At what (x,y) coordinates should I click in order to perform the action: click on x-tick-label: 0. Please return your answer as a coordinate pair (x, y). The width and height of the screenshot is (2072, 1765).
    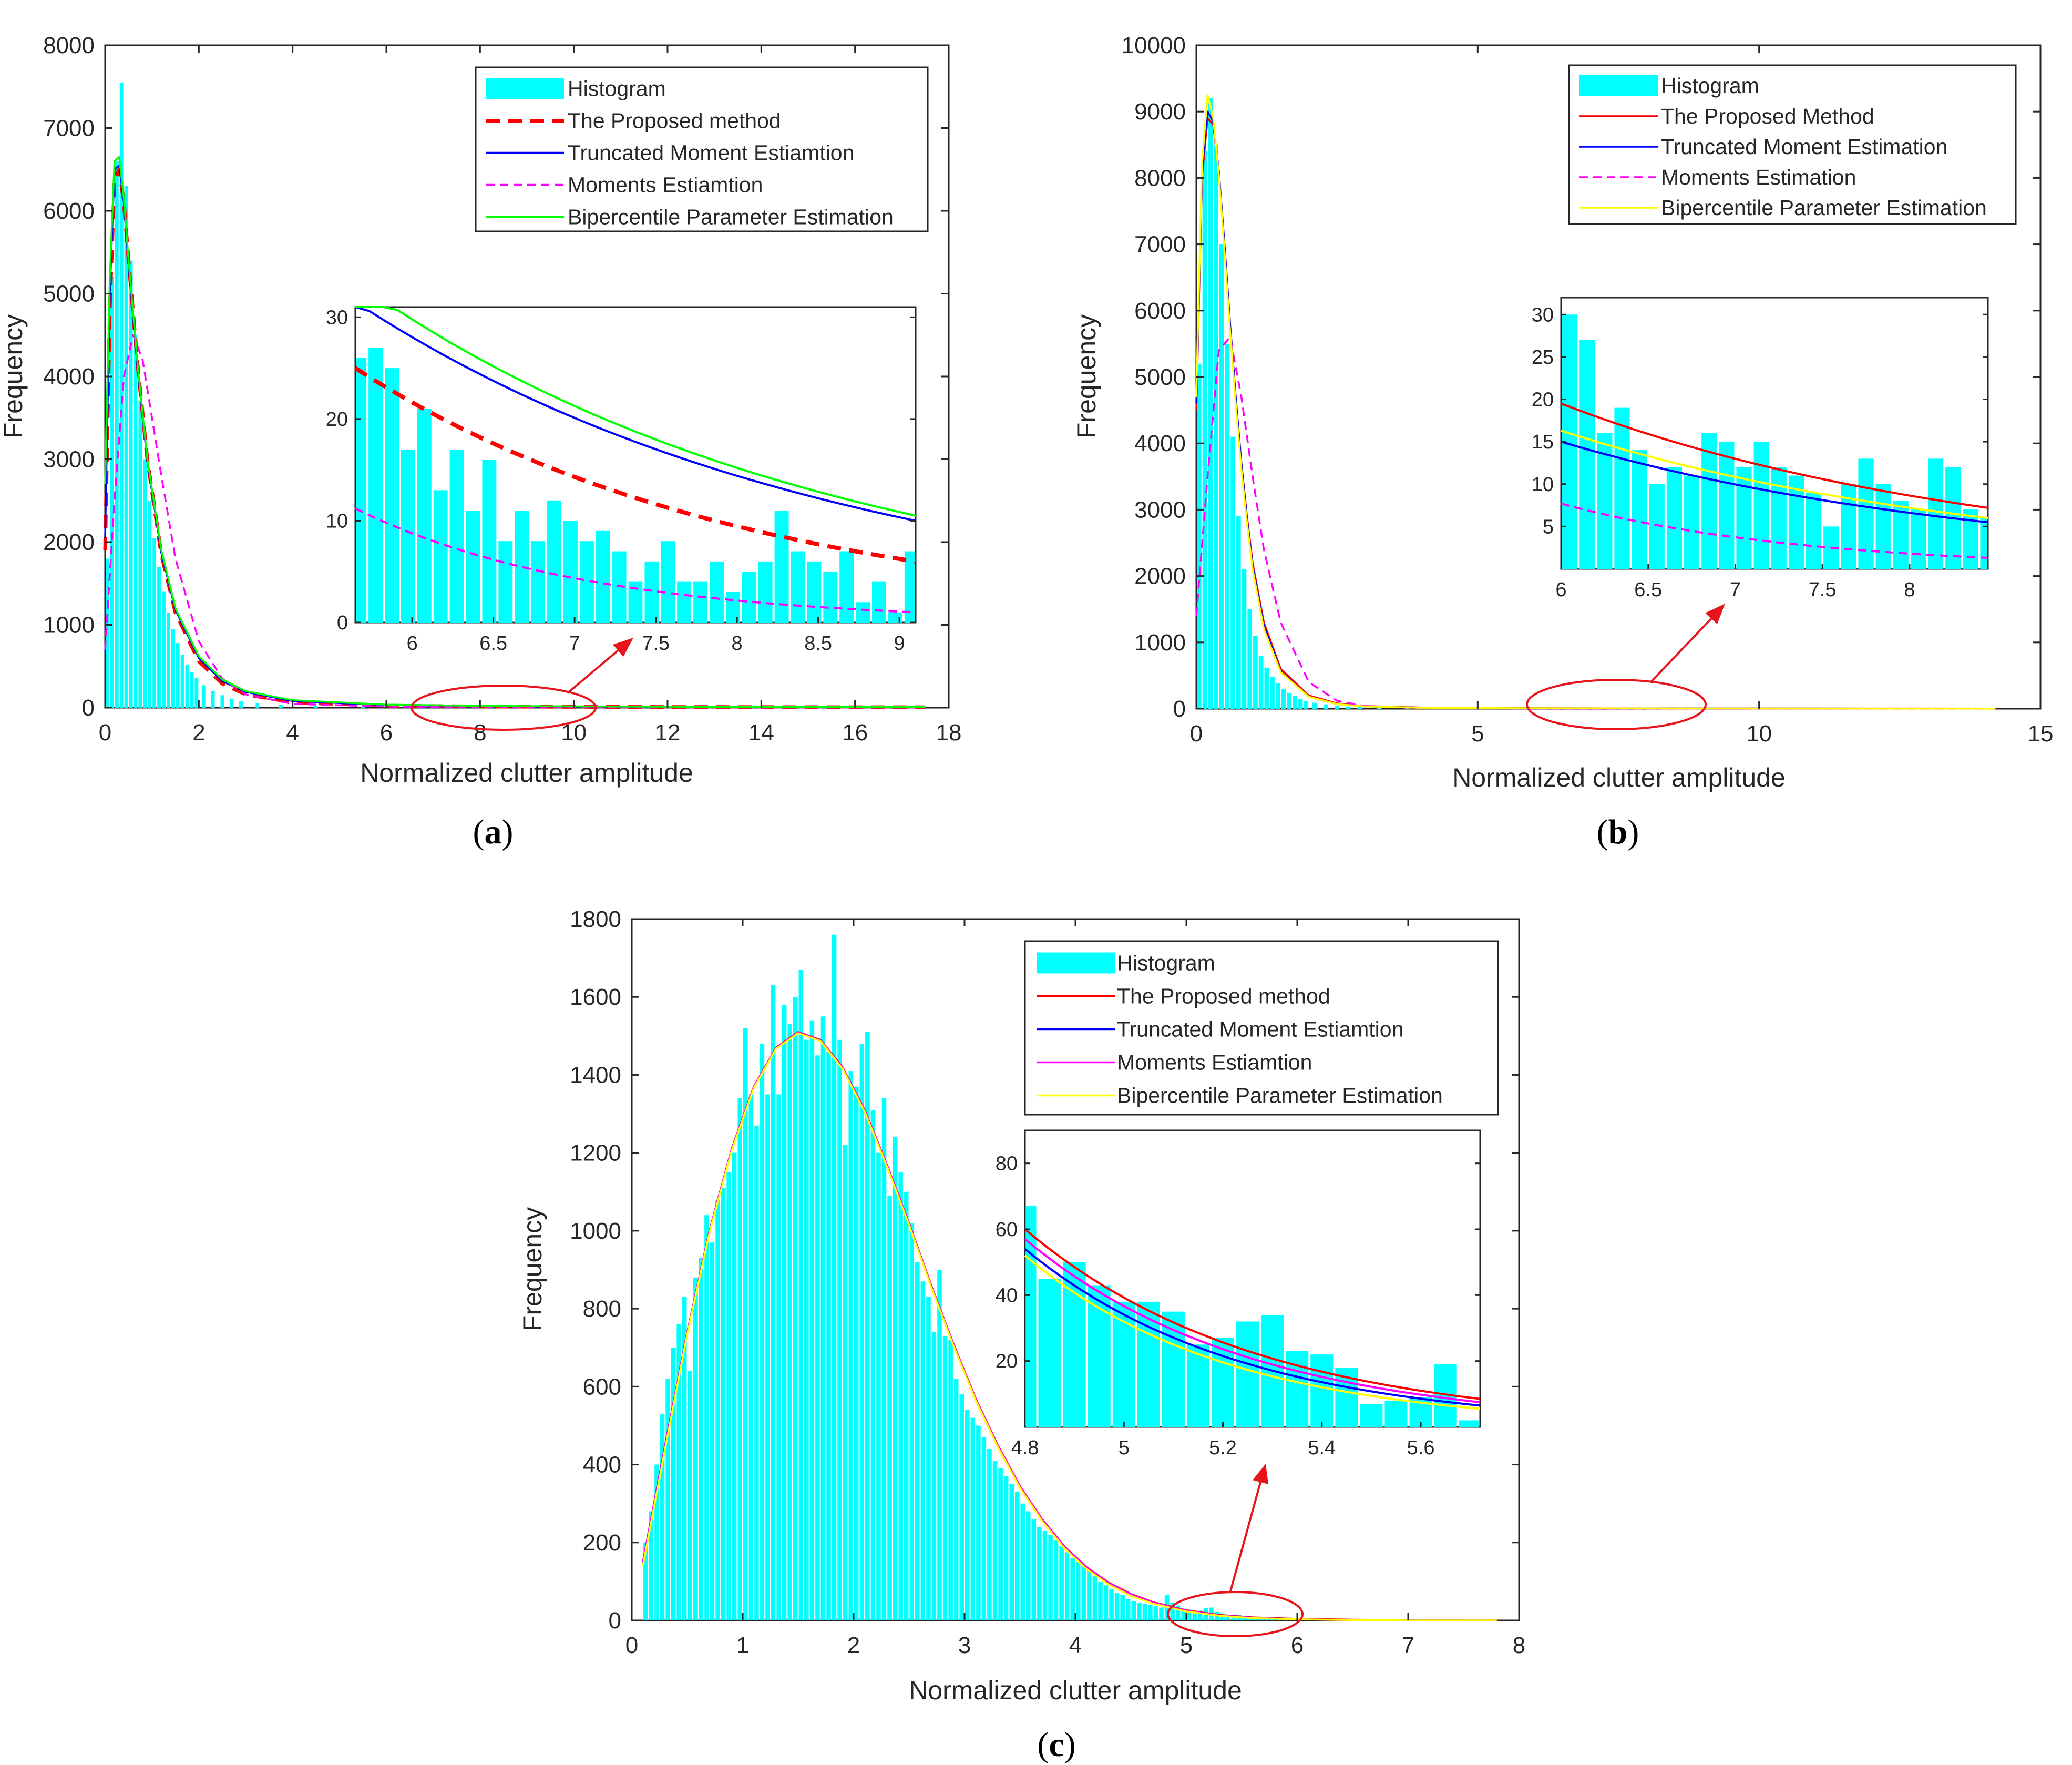
    Looking at the image, I should click on (631, 1645).